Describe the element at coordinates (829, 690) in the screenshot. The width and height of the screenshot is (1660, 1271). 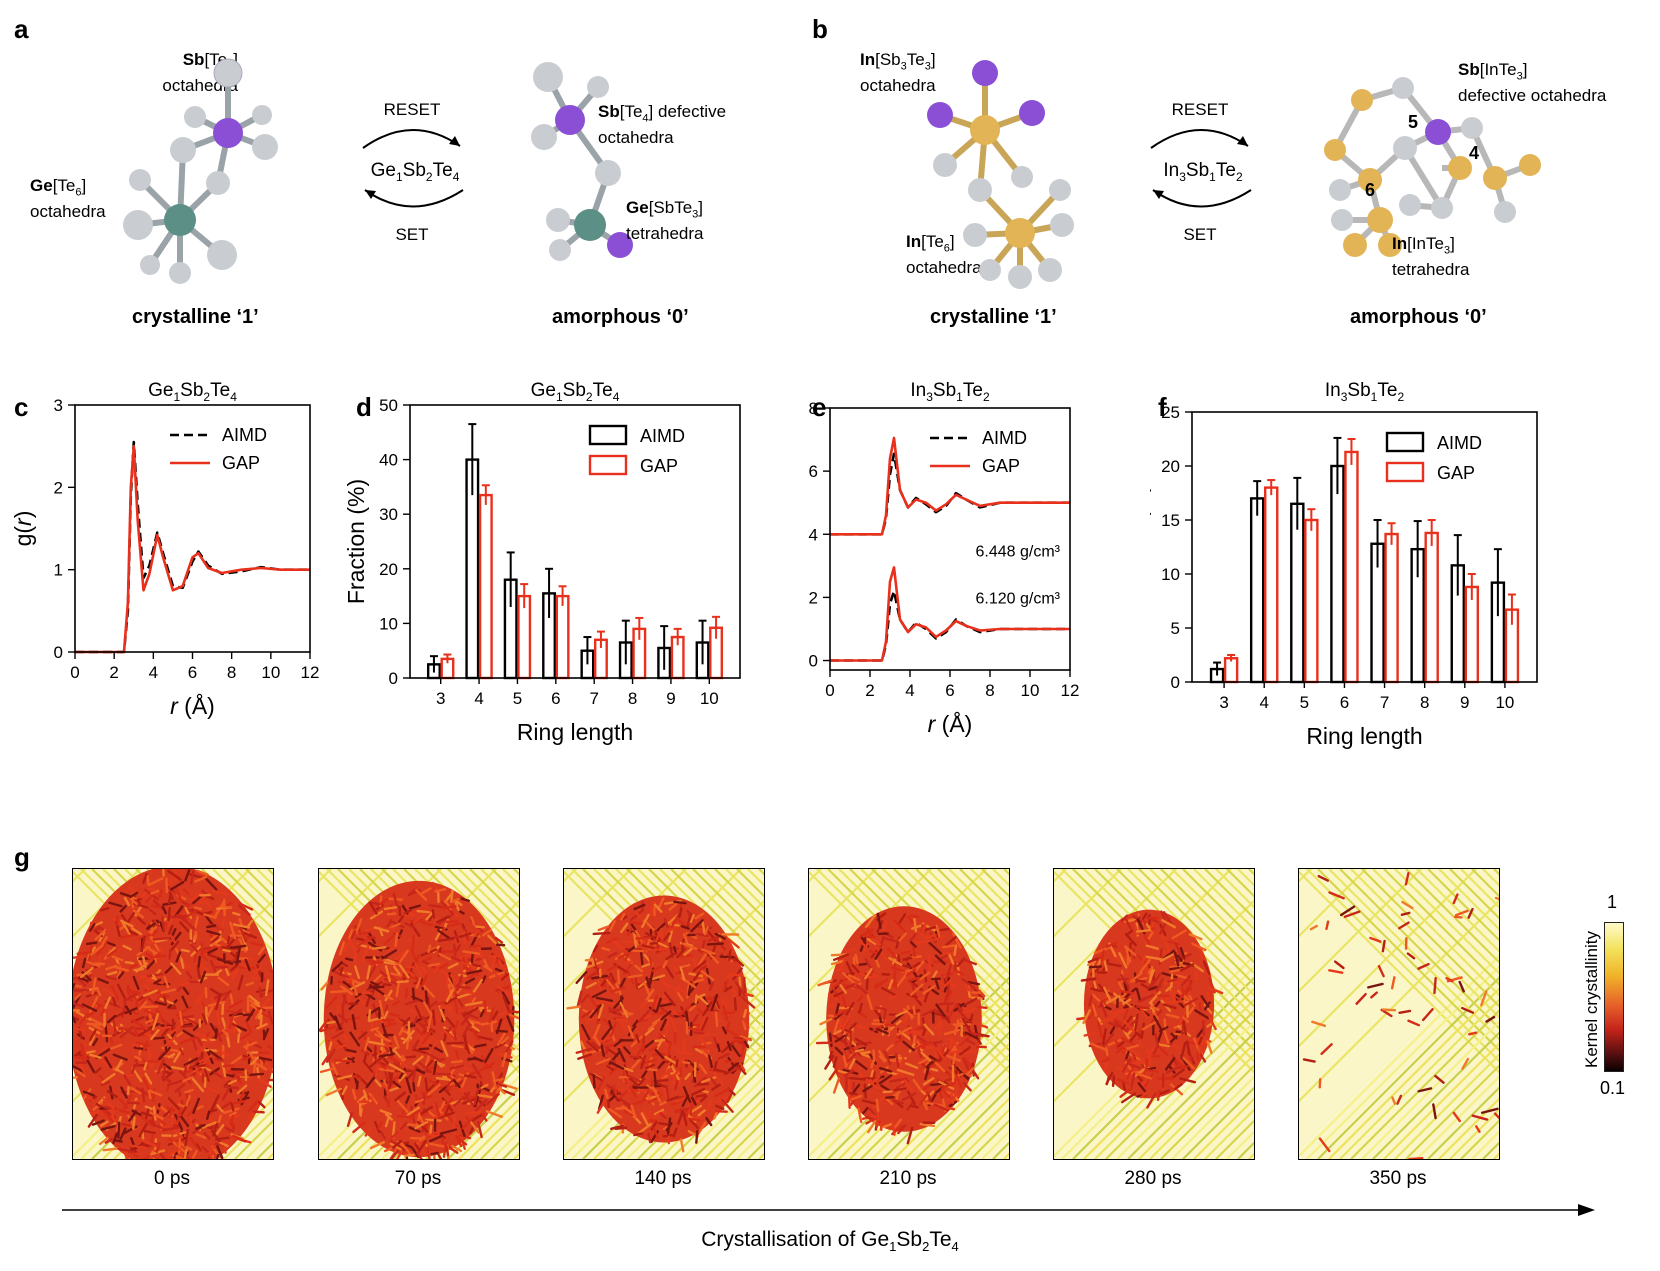
I see `x-tick-label: 0` at that location.